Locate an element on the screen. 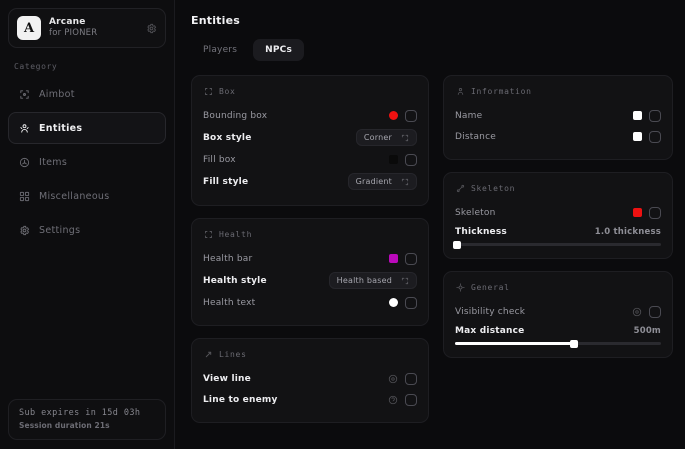 Image resolution: width=685 pixels, height=449 pixels. slider-header: Max distance 500m is located at coordinates (558, 331).